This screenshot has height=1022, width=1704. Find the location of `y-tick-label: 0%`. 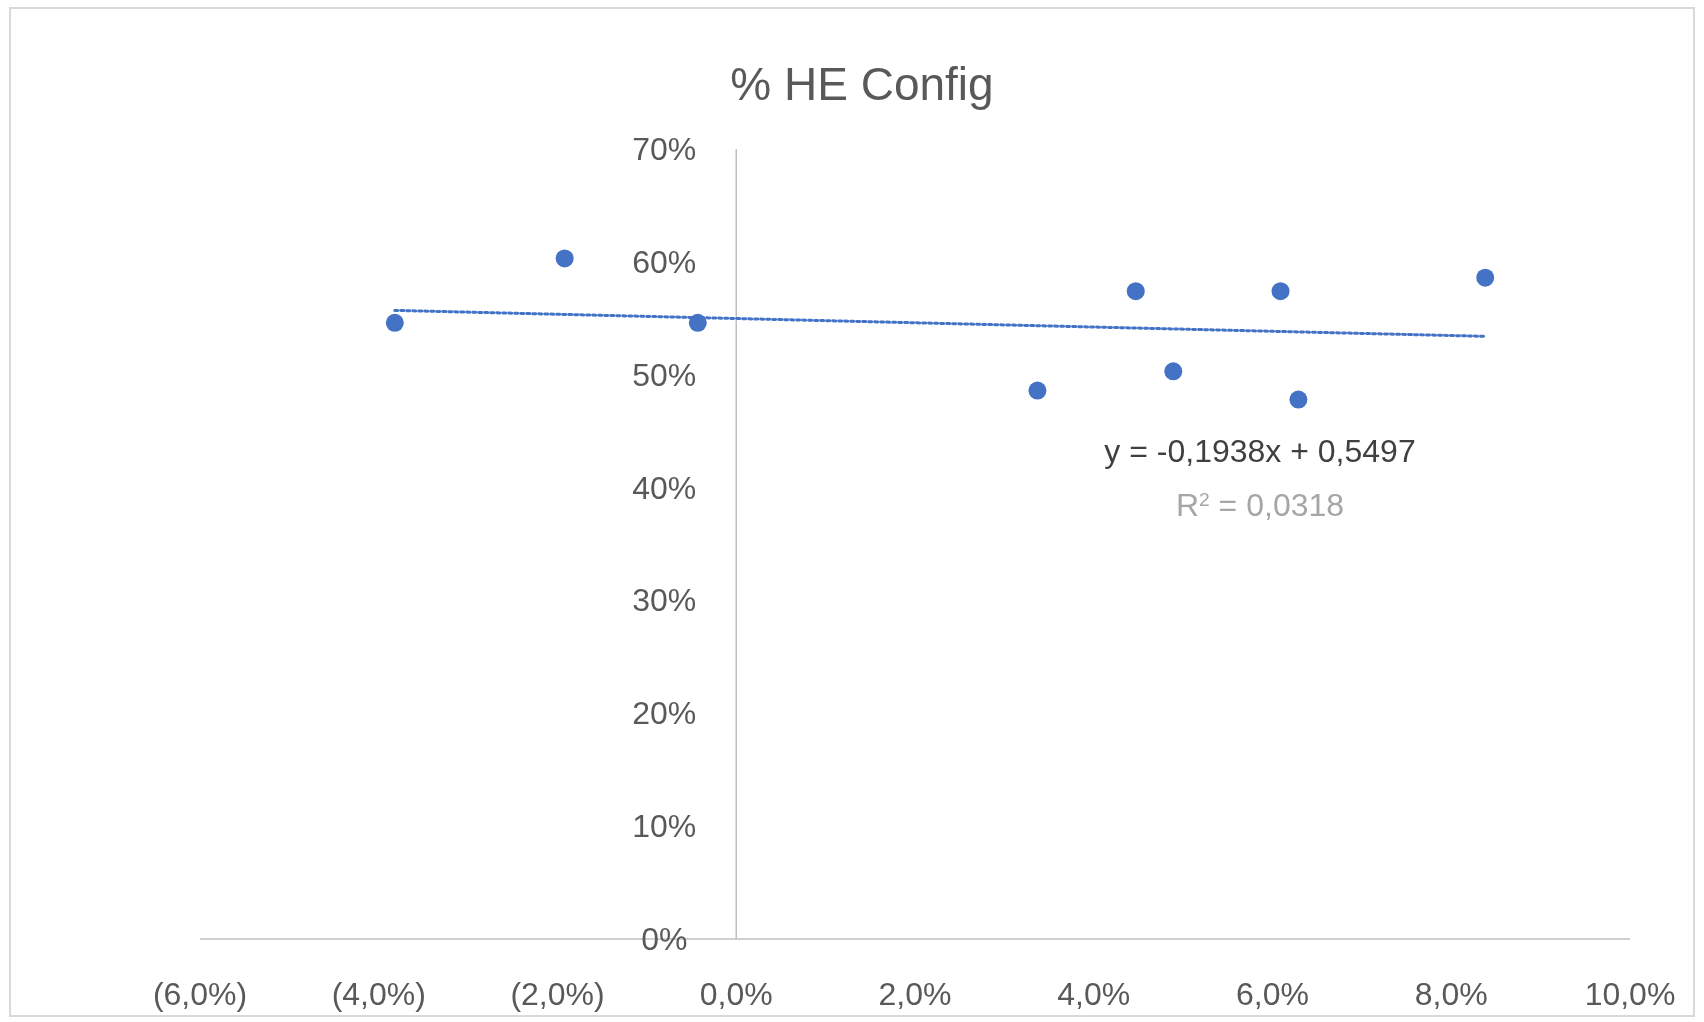

y-tick-label: 0% is located at coordinates (664, 939).